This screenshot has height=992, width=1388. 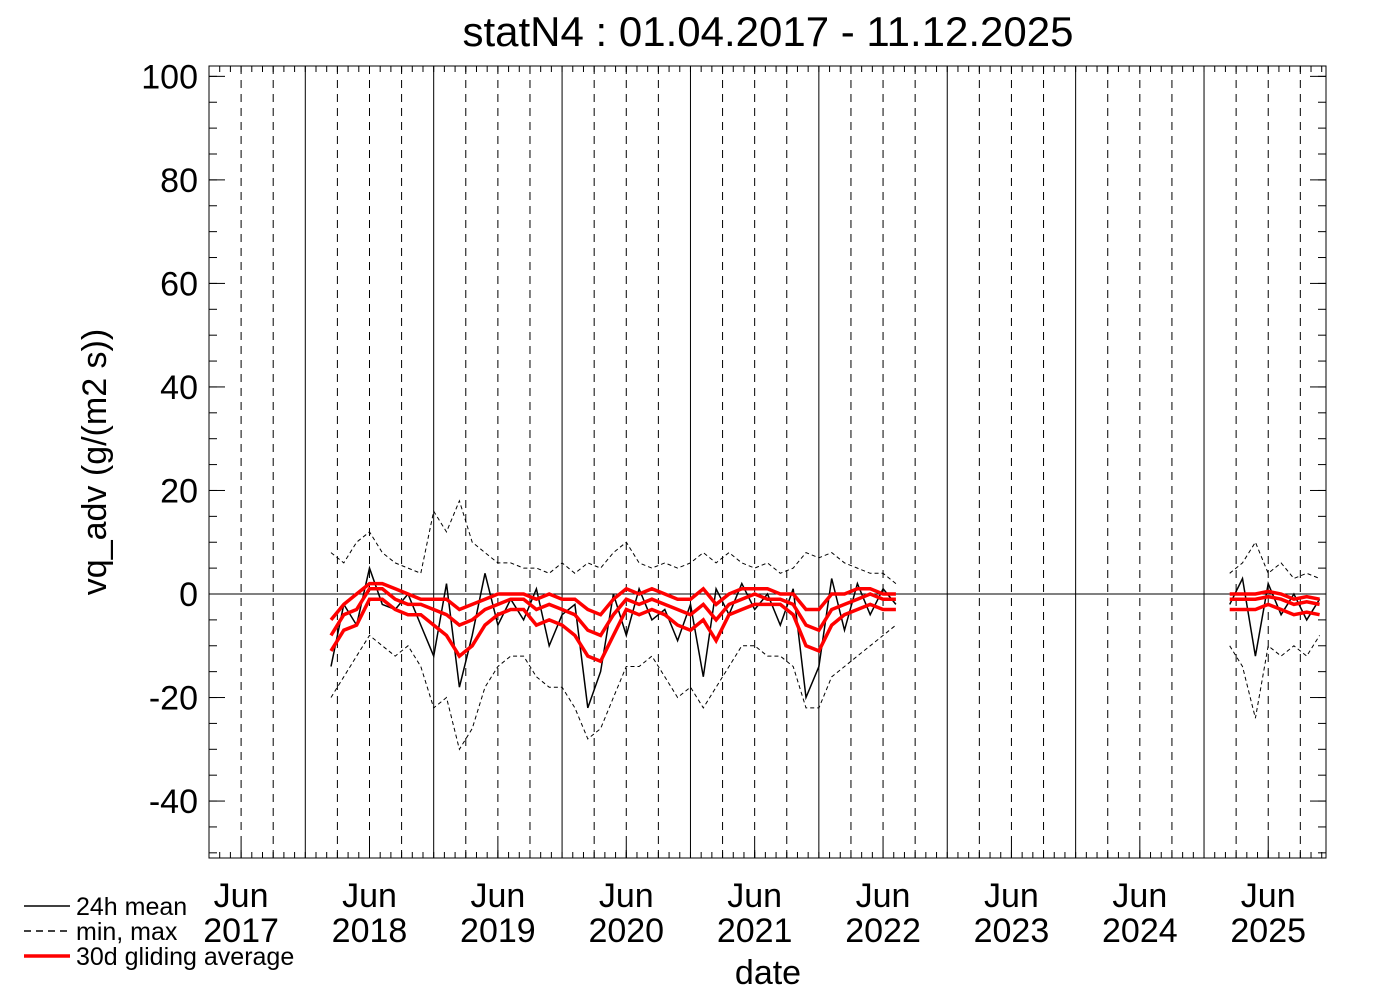 What do you see at coordinates (370, 913) in the screenshot?
I see `x-tick-label: Jun 2018` at bounding box center [370, 913].